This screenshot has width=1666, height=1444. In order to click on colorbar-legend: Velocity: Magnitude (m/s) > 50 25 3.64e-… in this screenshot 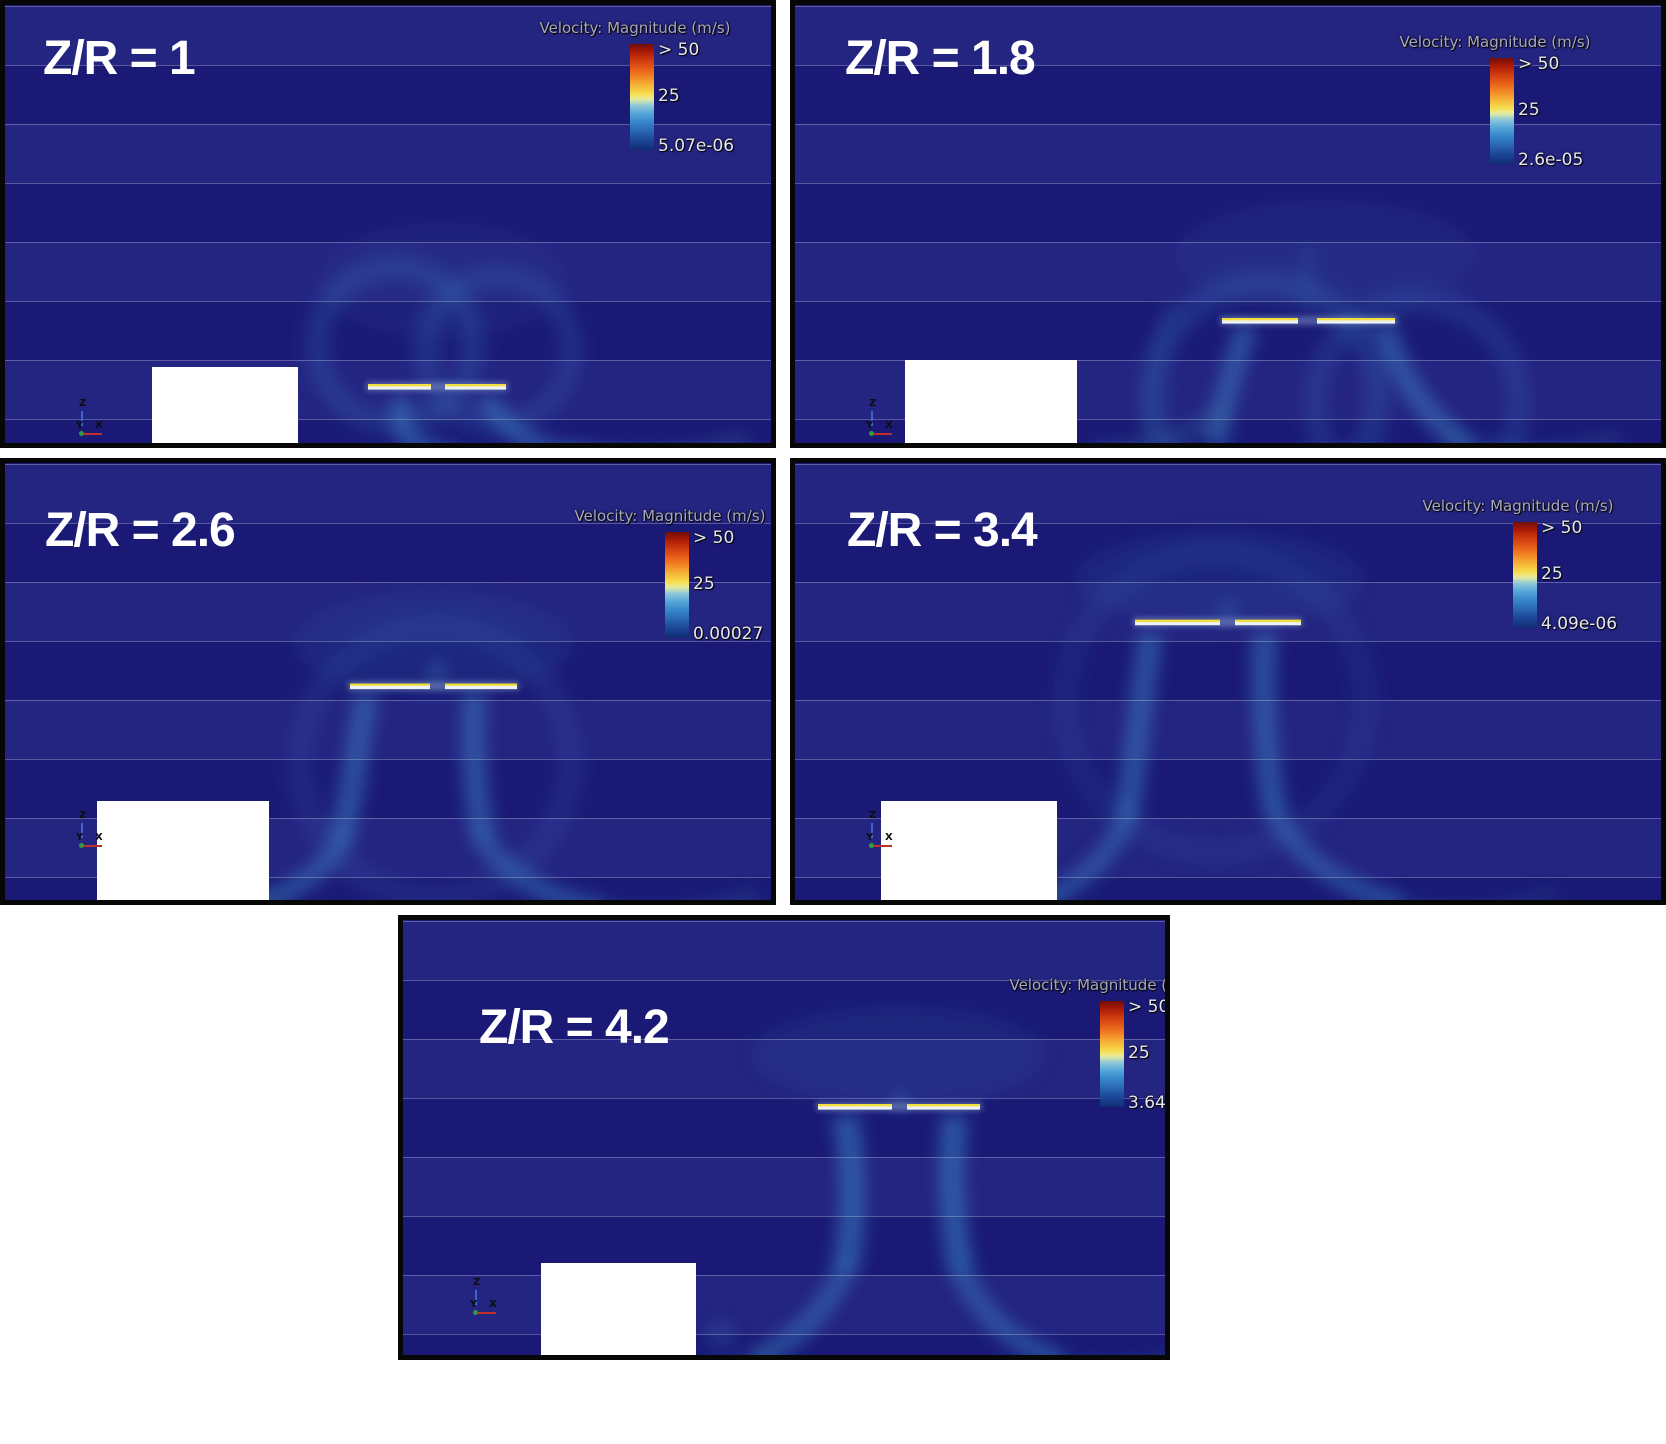, I will do `click(1077, 1044)`.